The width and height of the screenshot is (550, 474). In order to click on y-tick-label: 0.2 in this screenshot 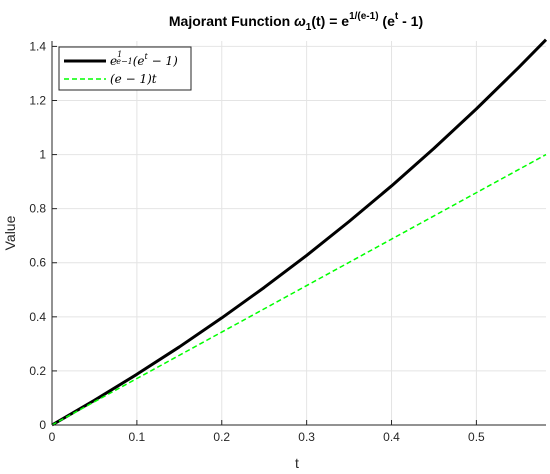, I will do `click(37, 371)`.